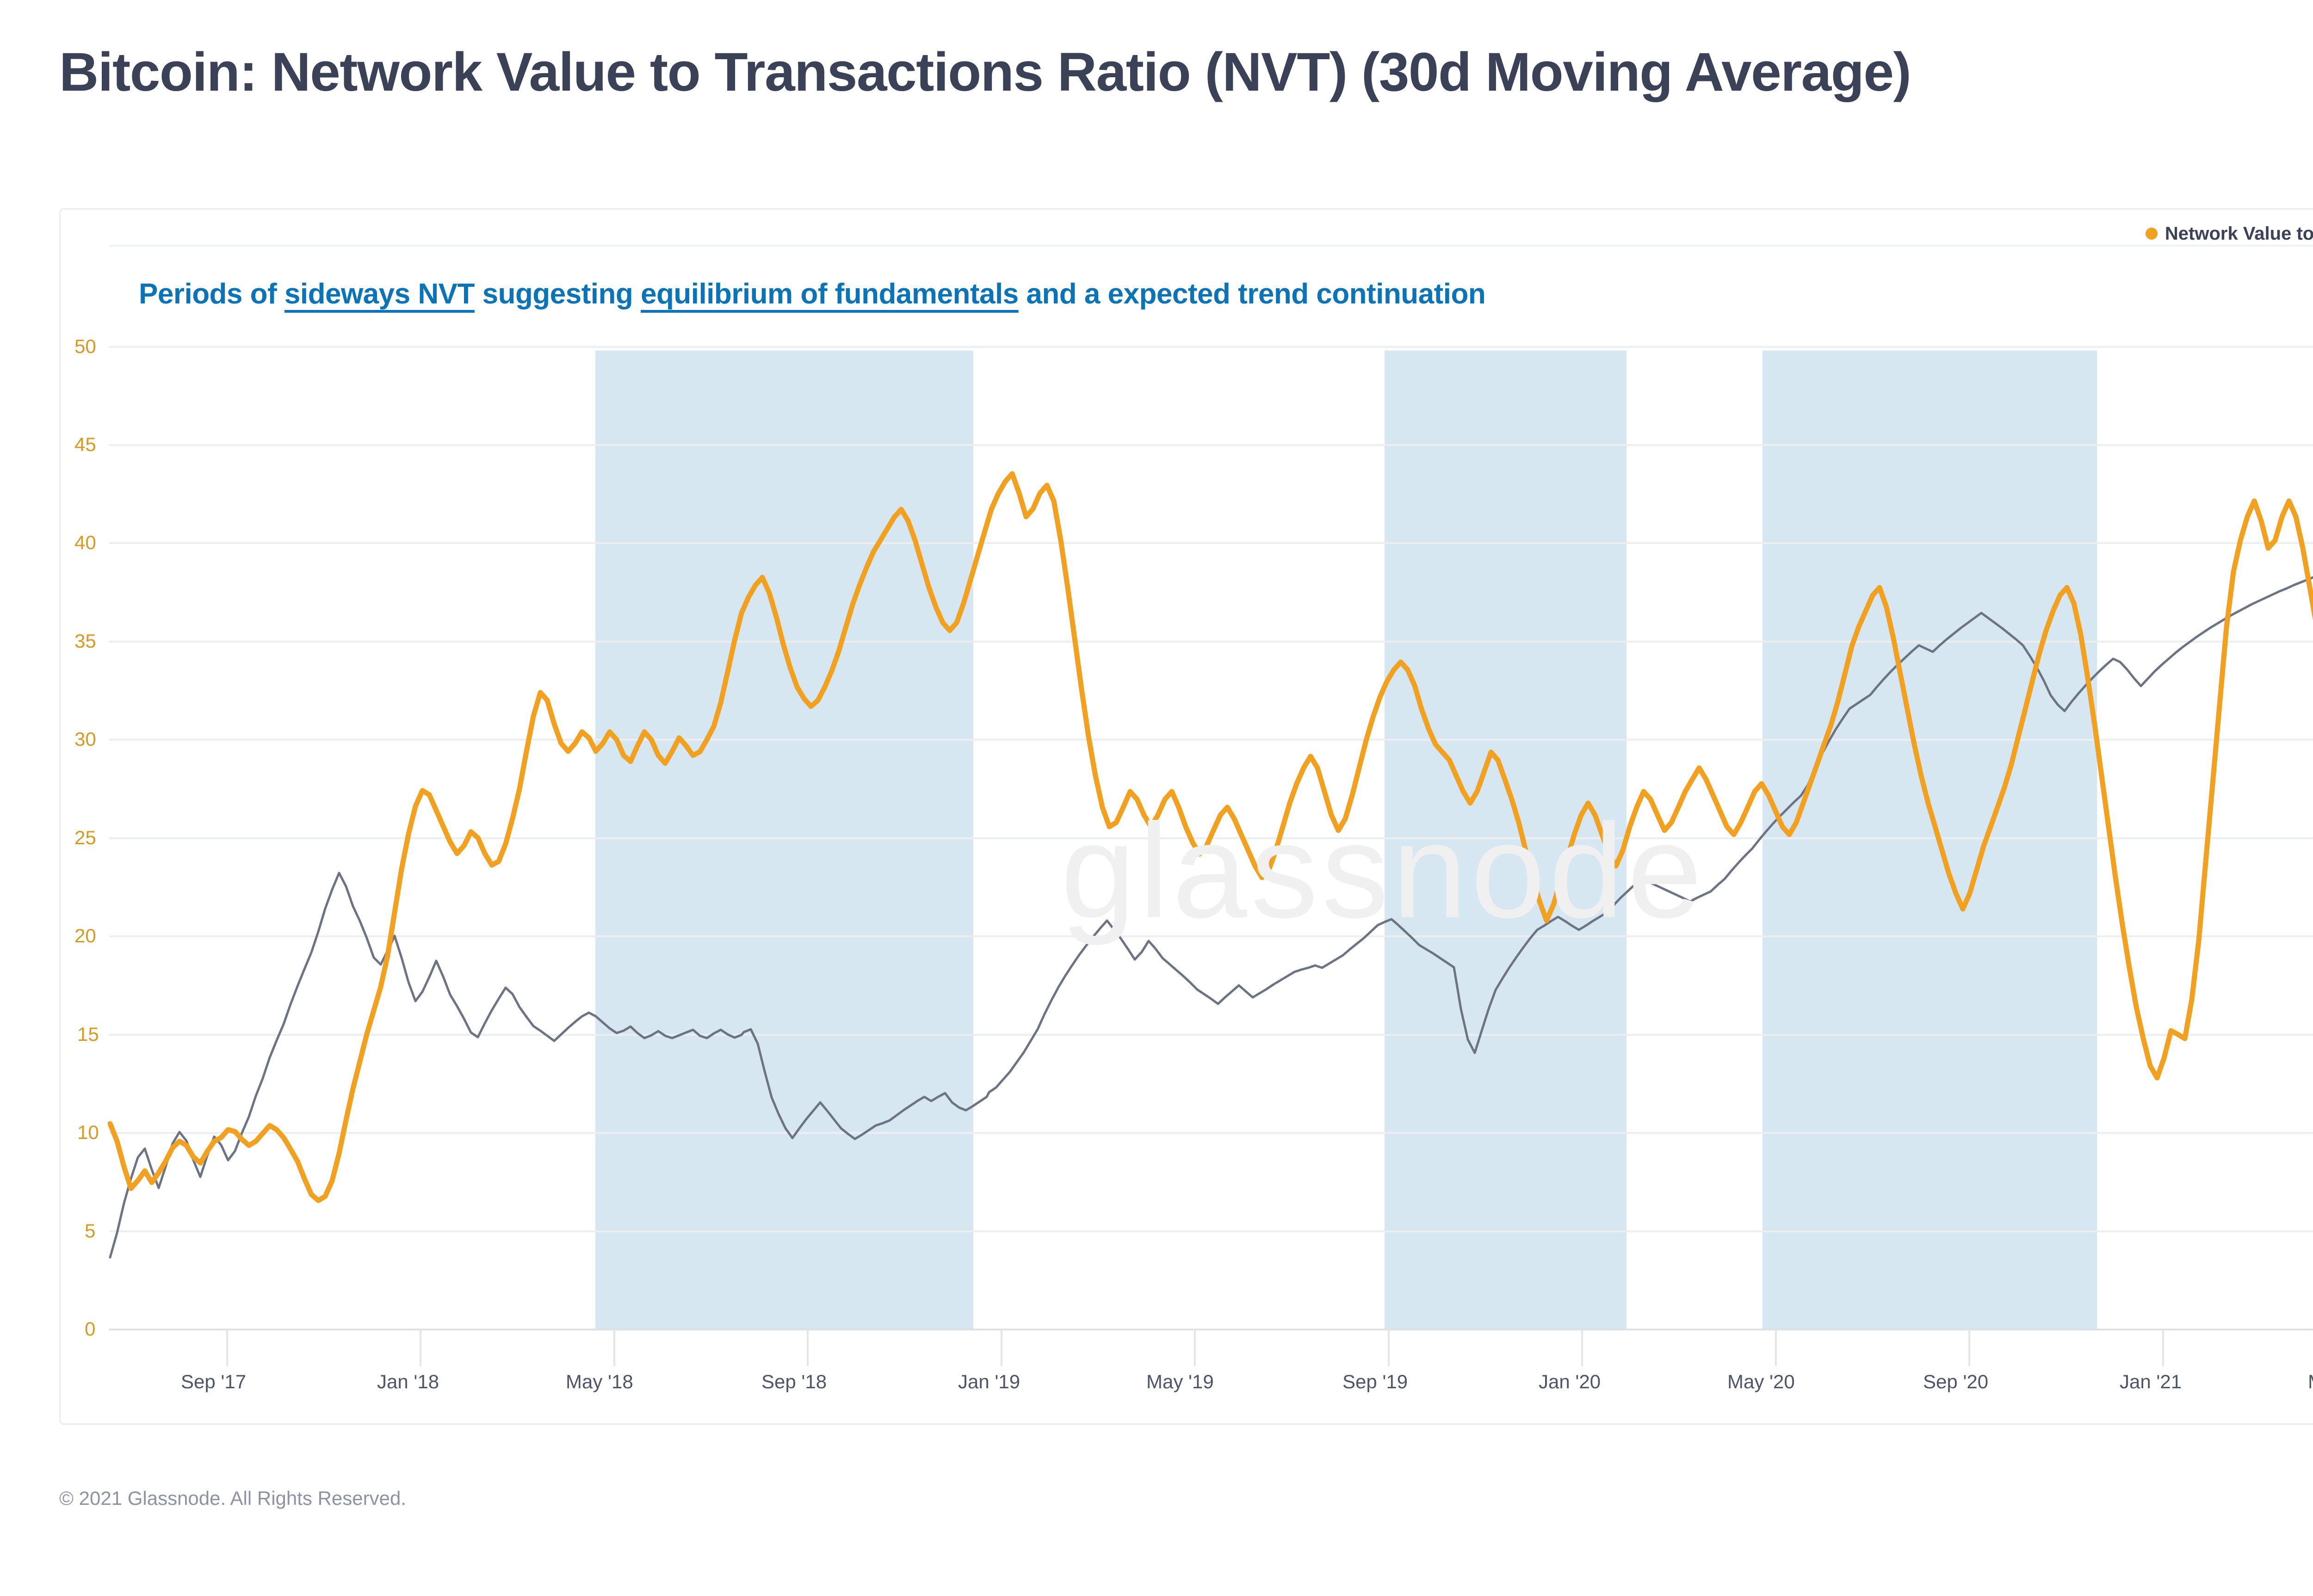 The image size is (2313, 1596). What do you see at coordinates (88, 1034) in the screenshot?
I see `y-left-tick-15: 15` at bounding box center [88, 1034].